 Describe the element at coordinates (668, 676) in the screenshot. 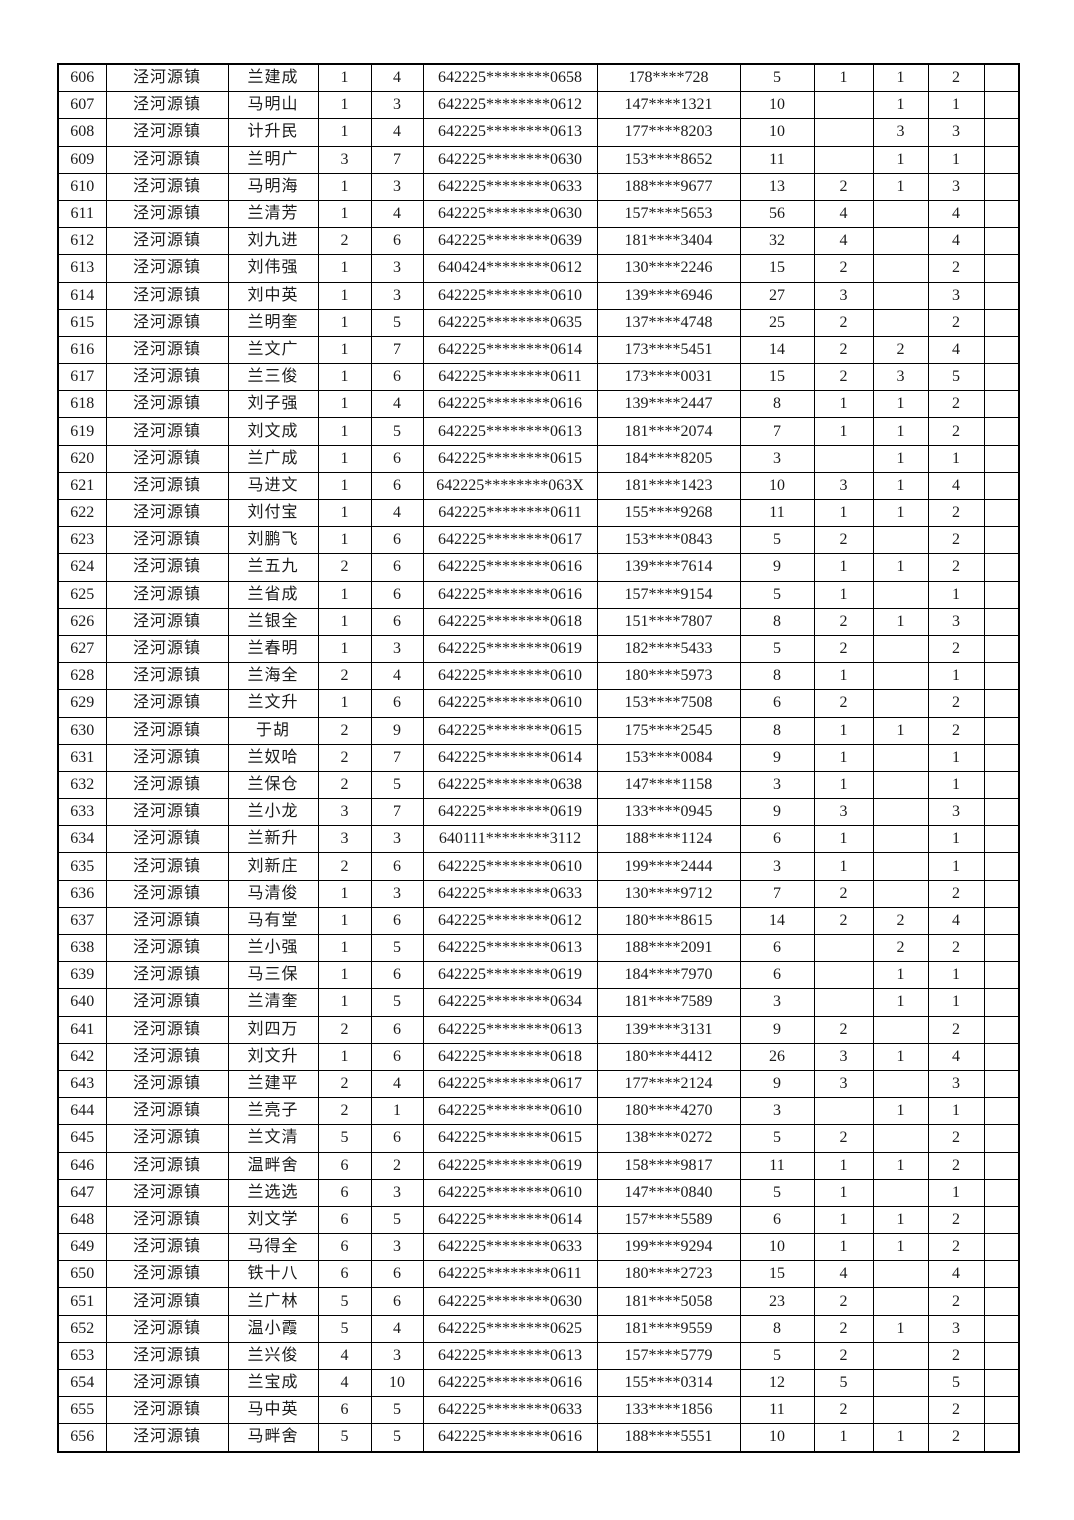

I see `cell-phone-number: 180****5973` at that location.